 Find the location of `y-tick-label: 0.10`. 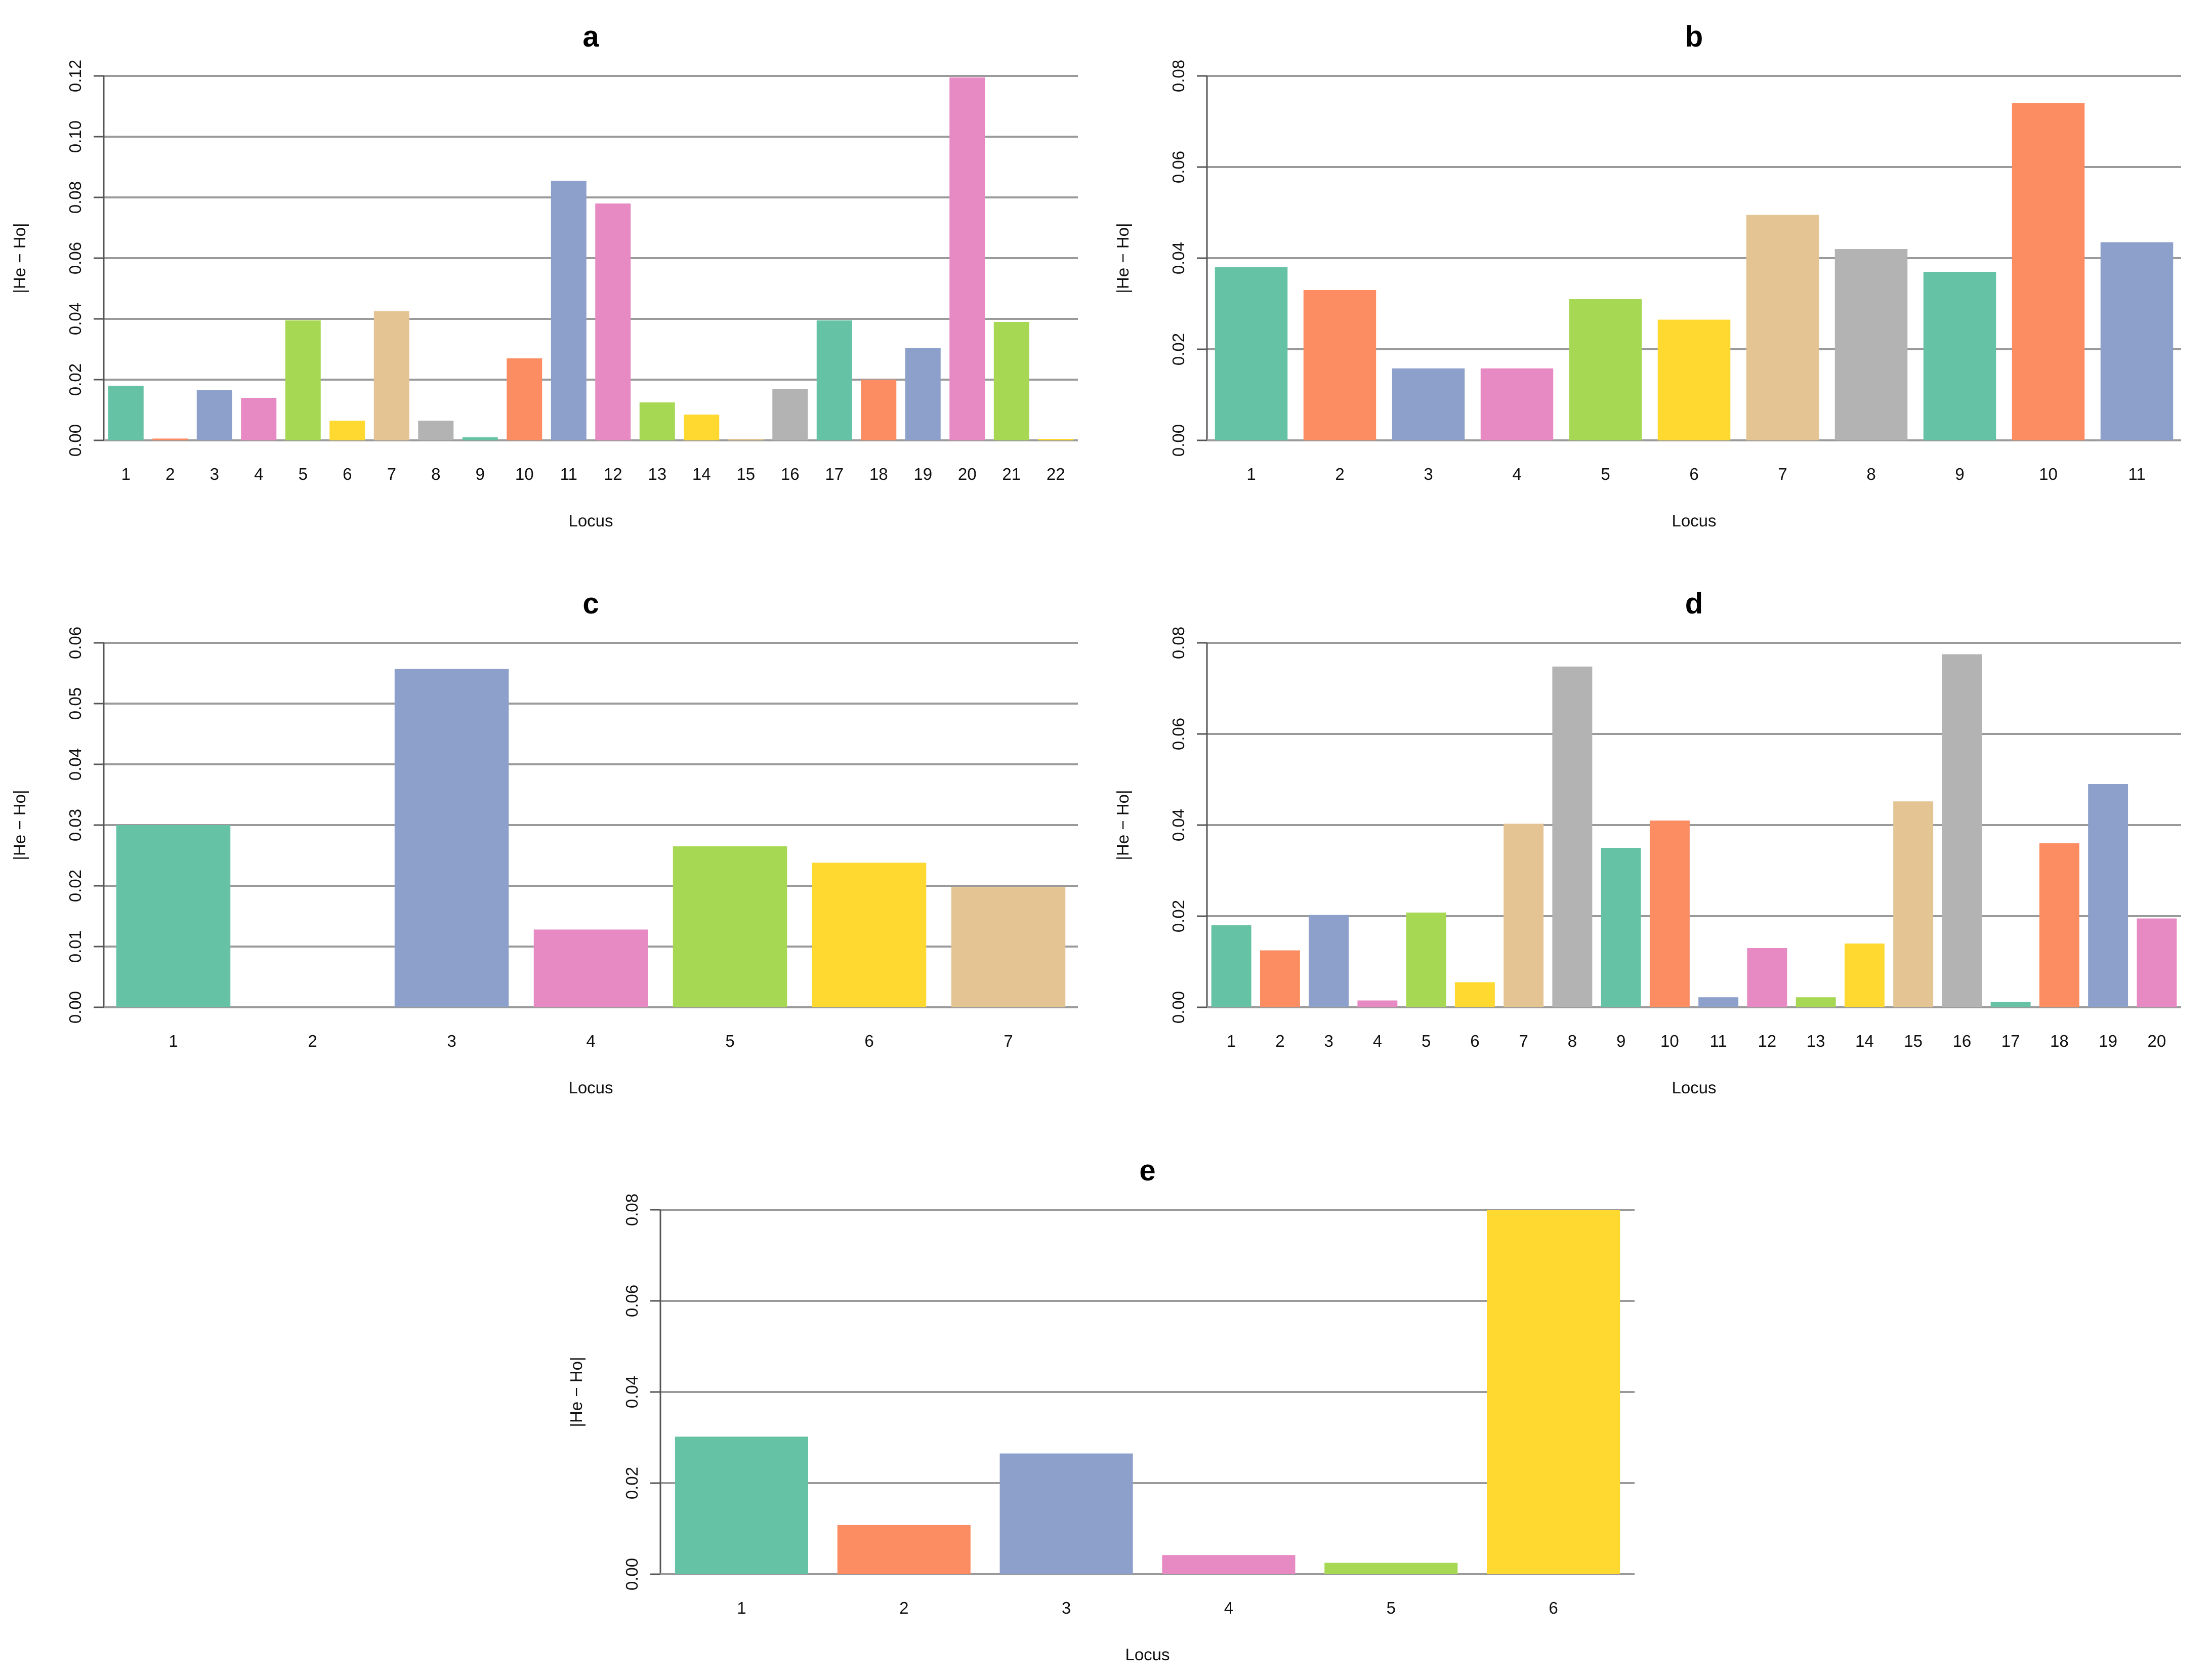

y-tick-label: 0.10 is located at coordinates (75, 137).